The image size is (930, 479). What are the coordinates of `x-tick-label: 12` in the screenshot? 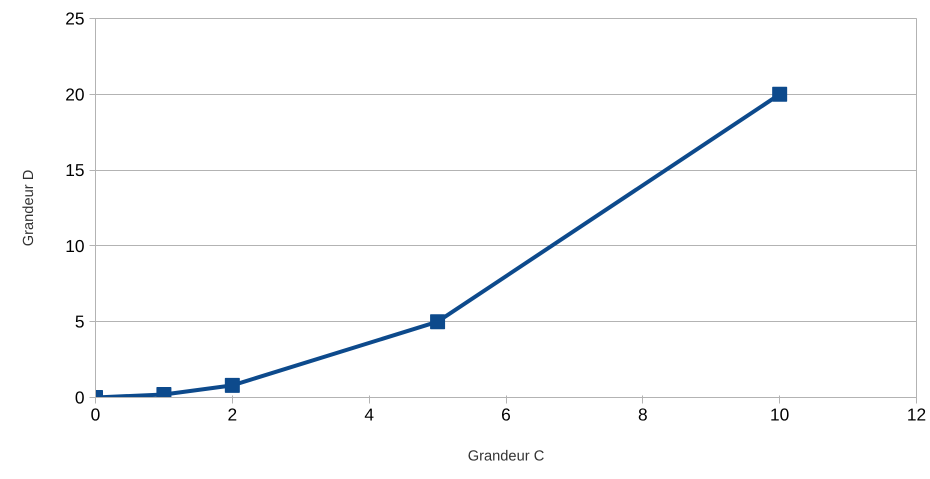 It's located at (916, 414).